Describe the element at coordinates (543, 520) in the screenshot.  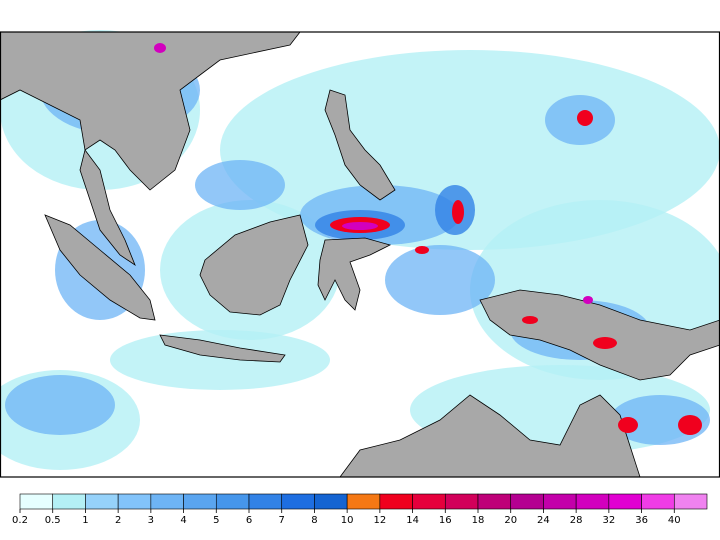
I see `colorbar-label: 24` at that location.